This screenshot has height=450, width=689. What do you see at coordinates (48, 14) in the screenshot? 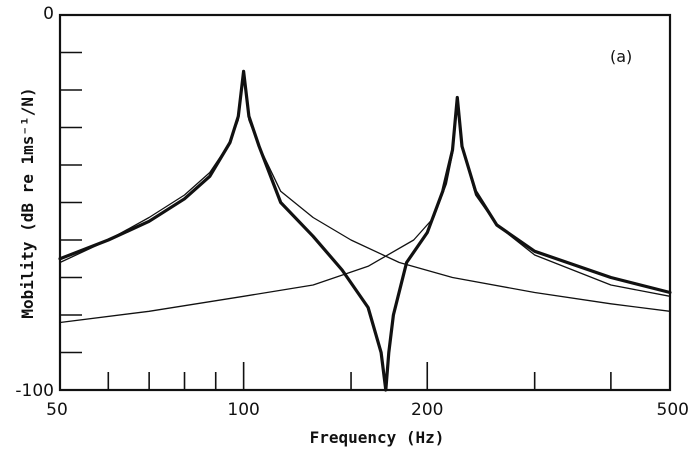
I see `y-tick-label: 0` at bounding box center [48, 14].